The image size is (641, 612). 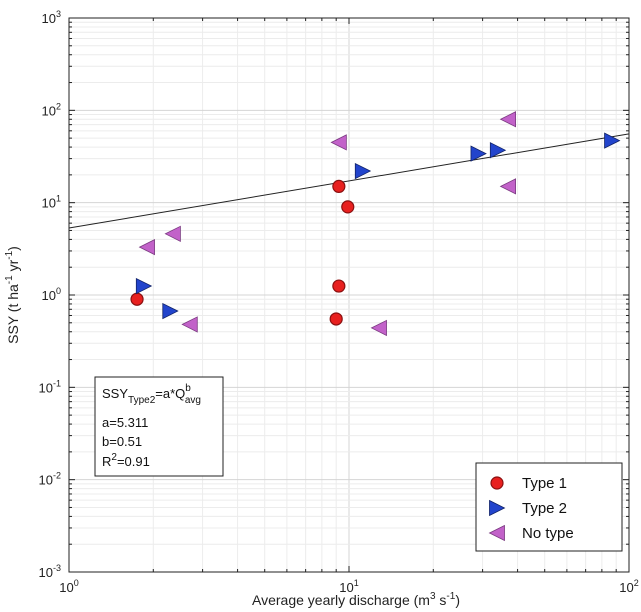 I want to click on eq-body: =a*Q, so click(x=170, y=393).